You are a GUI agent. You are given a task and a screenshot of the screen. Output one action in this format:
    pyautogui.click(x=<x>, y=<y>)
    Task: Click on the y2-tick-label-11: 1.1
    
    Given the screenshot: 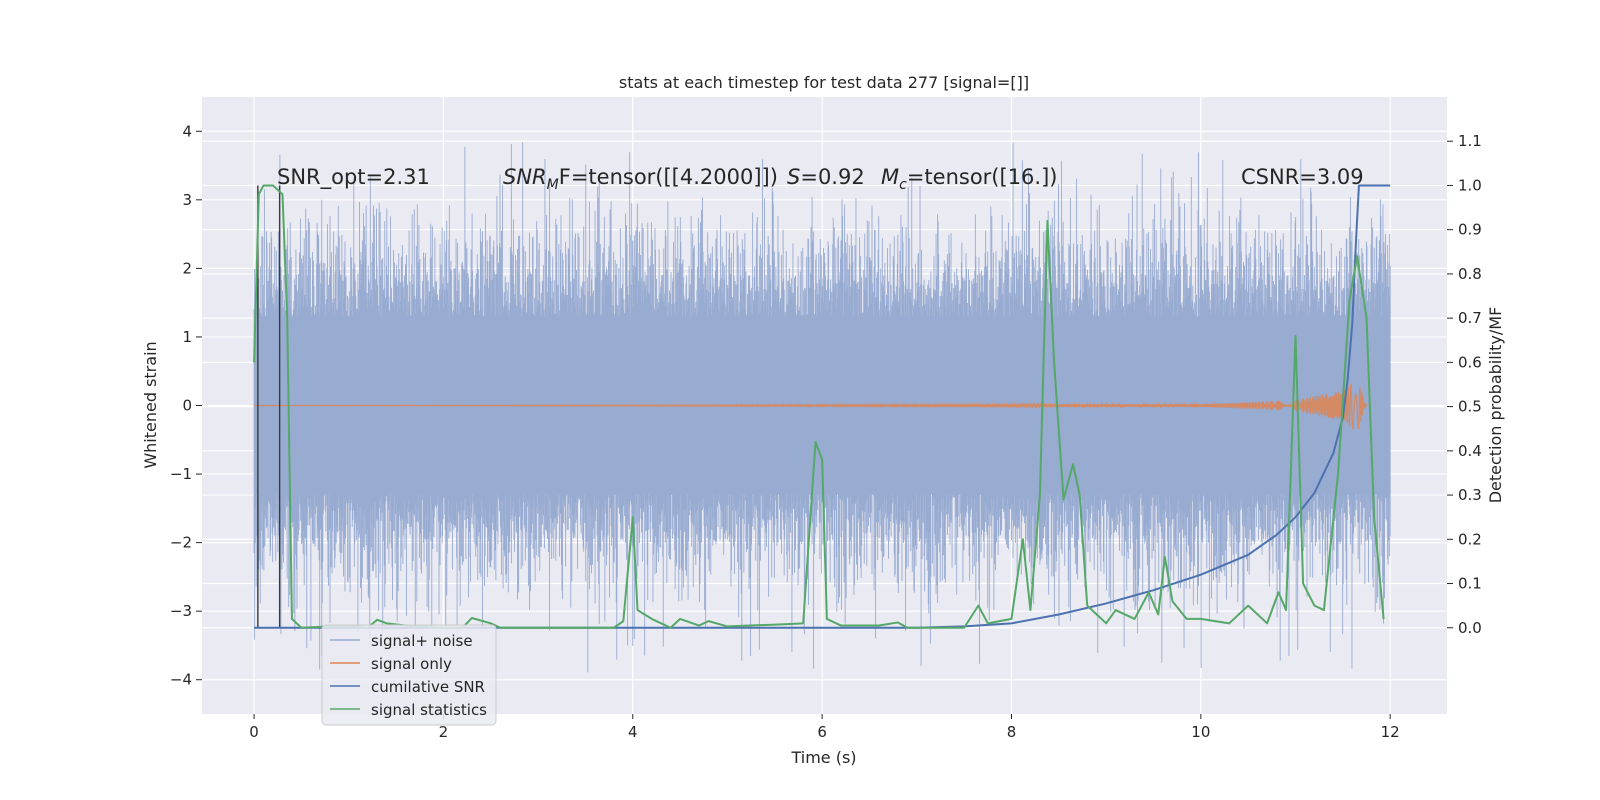 What is the action you would take?
    pyautogui.click(x=1470, y=141)
    